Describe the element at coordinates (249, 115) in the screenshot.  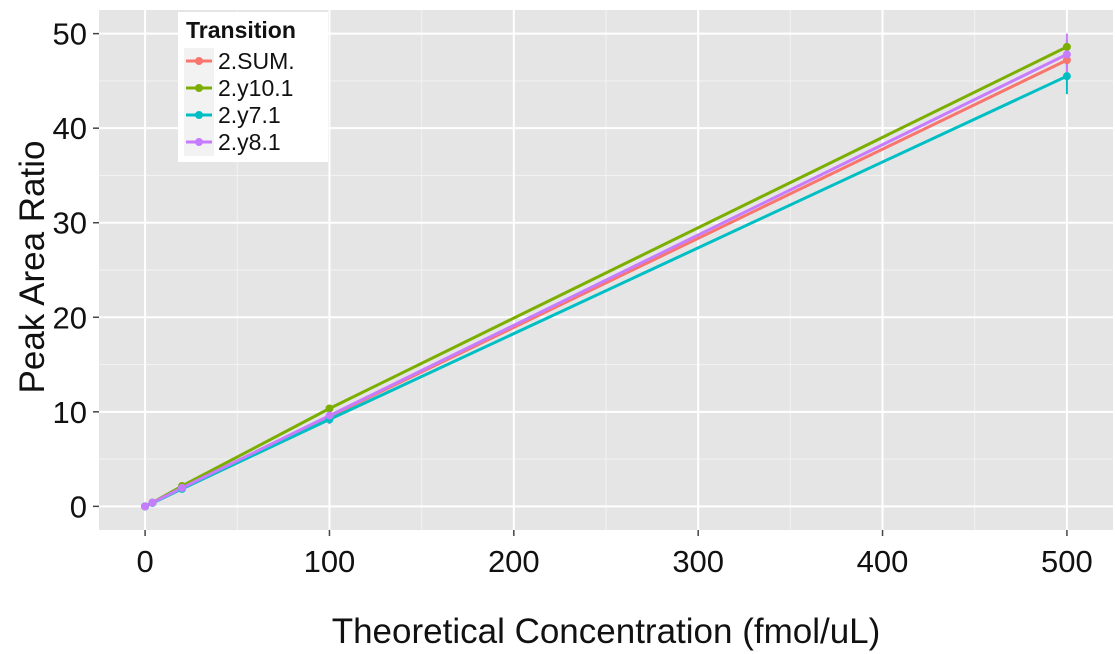
I see `legend-label: 2.y7.1` at that location.